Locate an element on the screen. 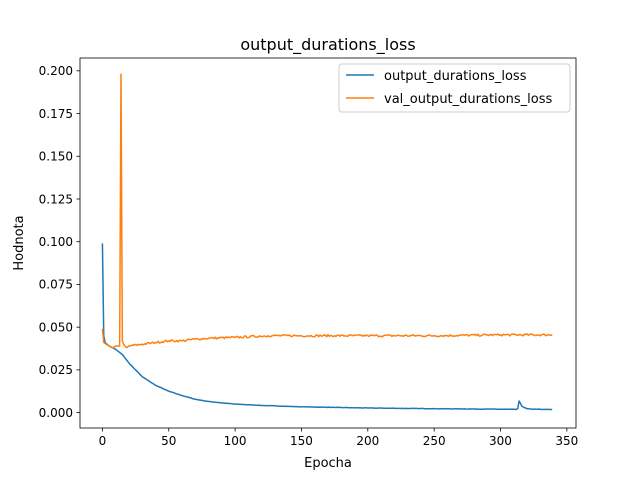  x-axis: 0 50 100 150 200 250 300 350 is located at coordinates (338, 438).